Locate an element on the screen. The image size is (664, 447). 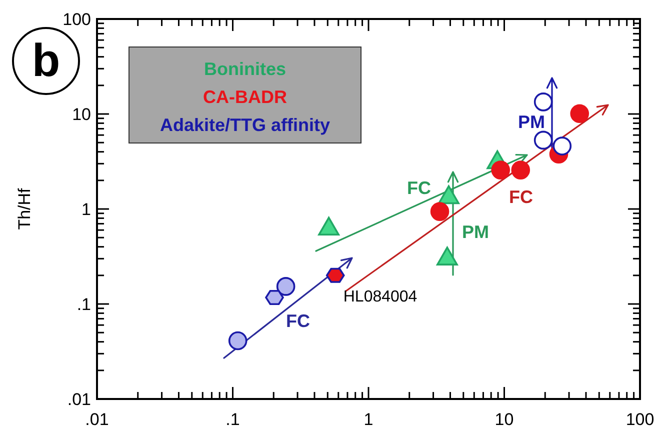
x-tick-label: 1 is located at coordinates (369, 419).